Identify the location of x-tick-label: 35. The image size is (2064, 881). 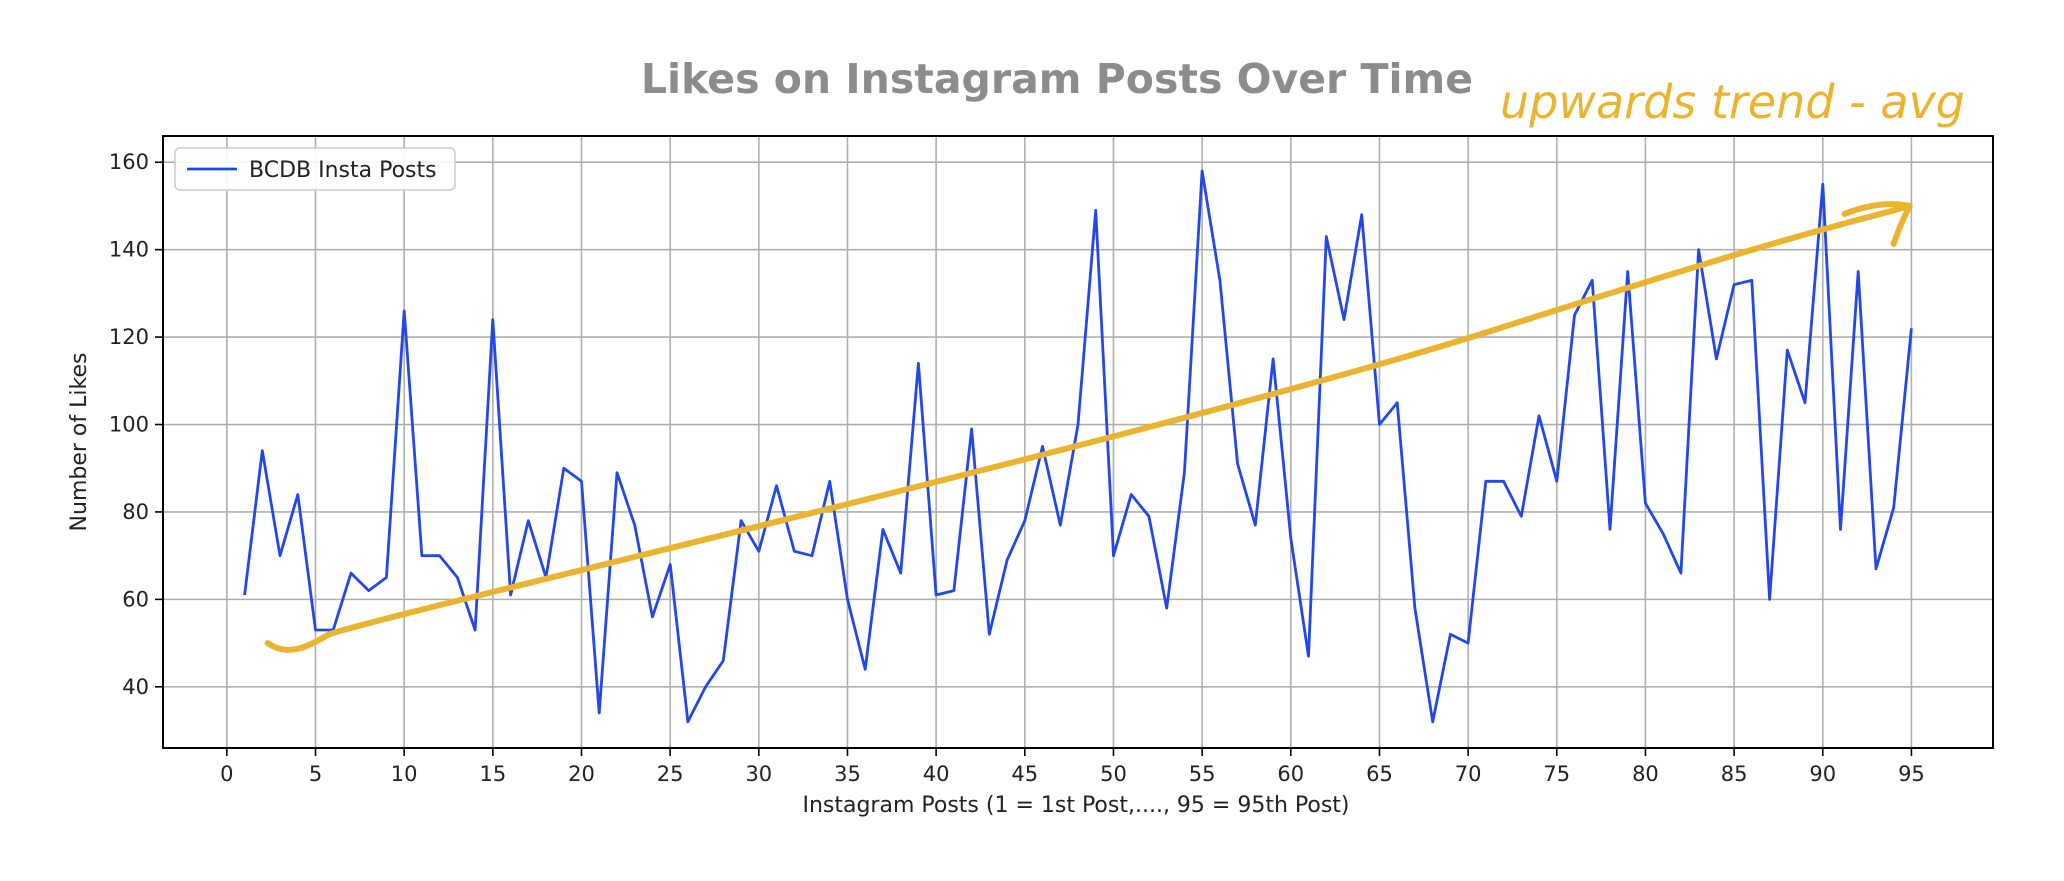
(847, 774).